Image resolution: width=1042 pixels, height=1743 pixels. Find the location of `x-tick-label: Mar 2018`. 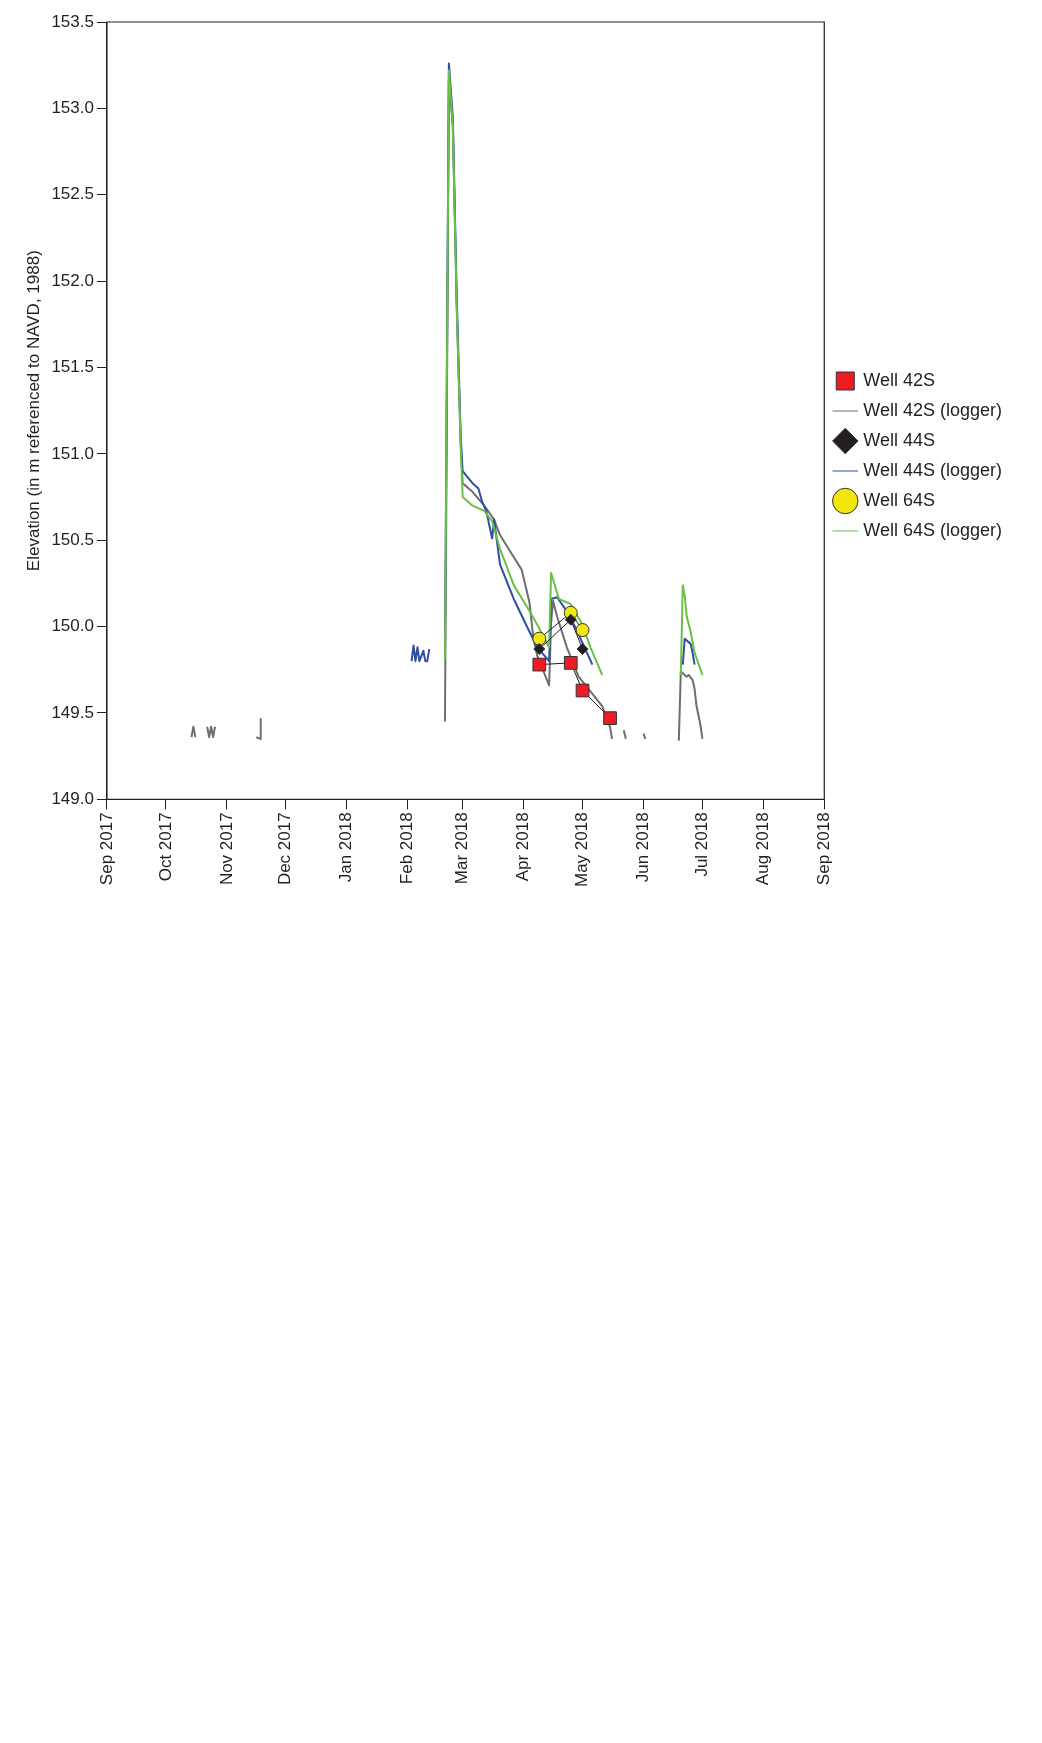

x-tick-label: Mar 2018 is located at coordinates (462, 848).